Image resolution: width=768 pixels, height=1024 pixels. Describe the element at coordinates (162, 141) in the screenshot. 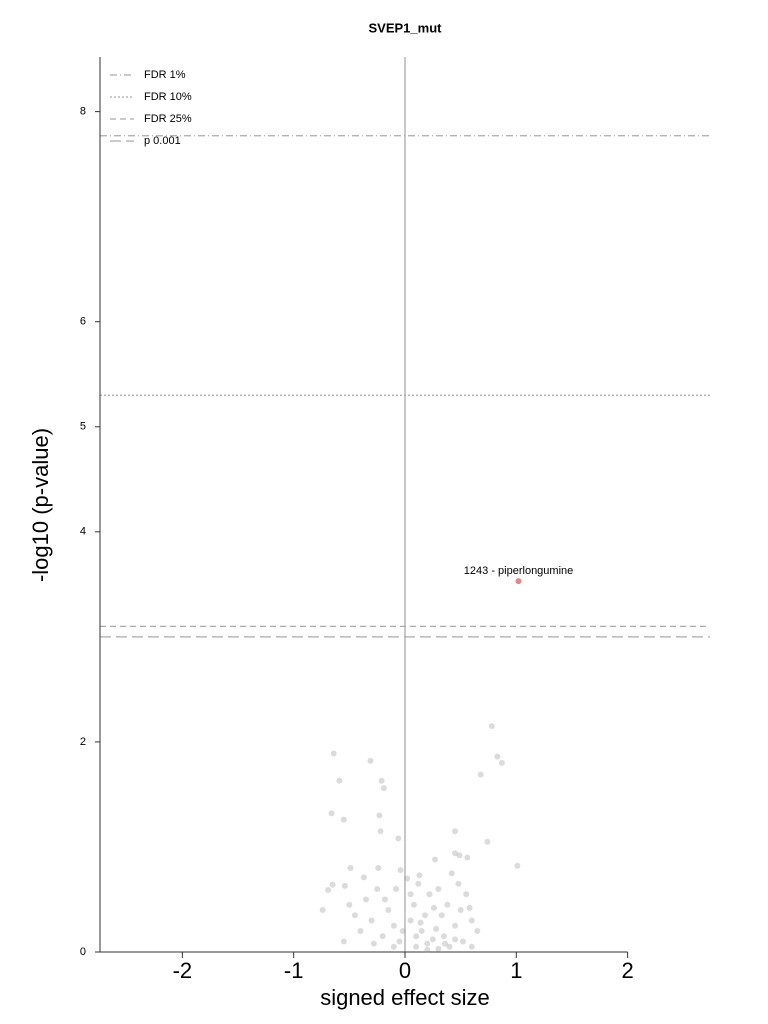

I see `legend-label: p 0.001` at that location.